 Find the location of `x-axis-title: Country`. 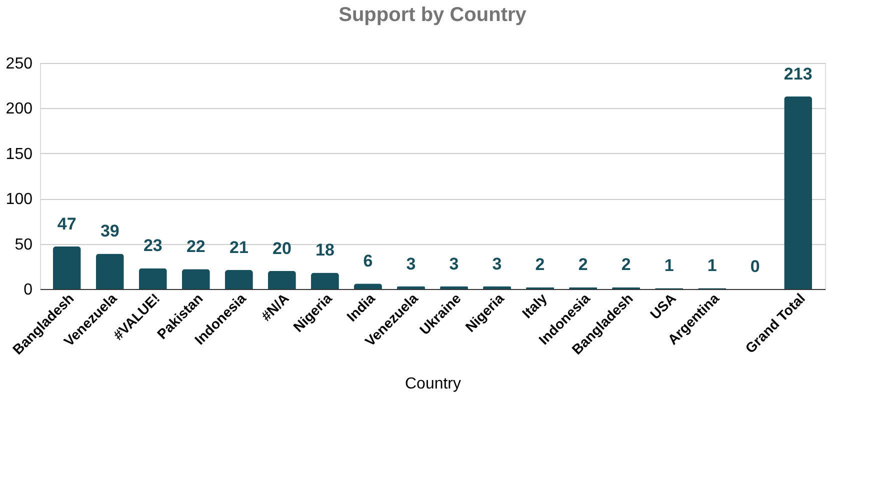

x-axis-title: Country is located at coordinates (433, 384).